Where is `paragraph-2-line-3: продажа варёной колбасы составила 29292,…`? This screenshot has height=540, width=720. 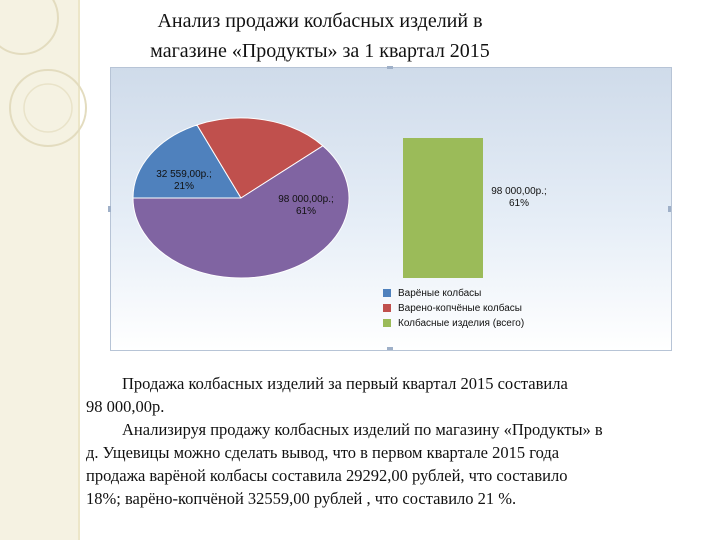
paragraph-2-line-3: продажа варёной колбасы составила 29292,… is located at coordinates (327, 475).